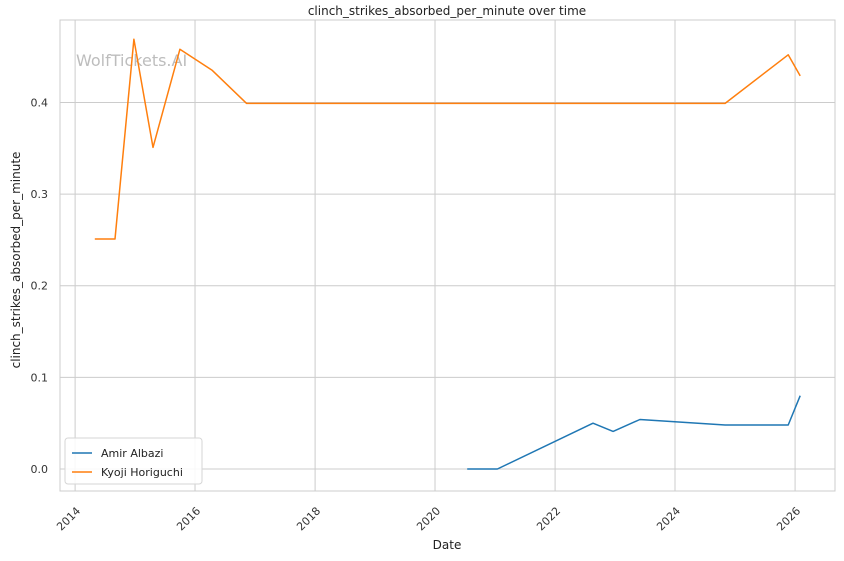 This screenshot has height=561, width=844. What do you see at coordinates (308, 518) in the screenshot?
I see `x-tick-label: 2018` at bounding box center [308, 518].